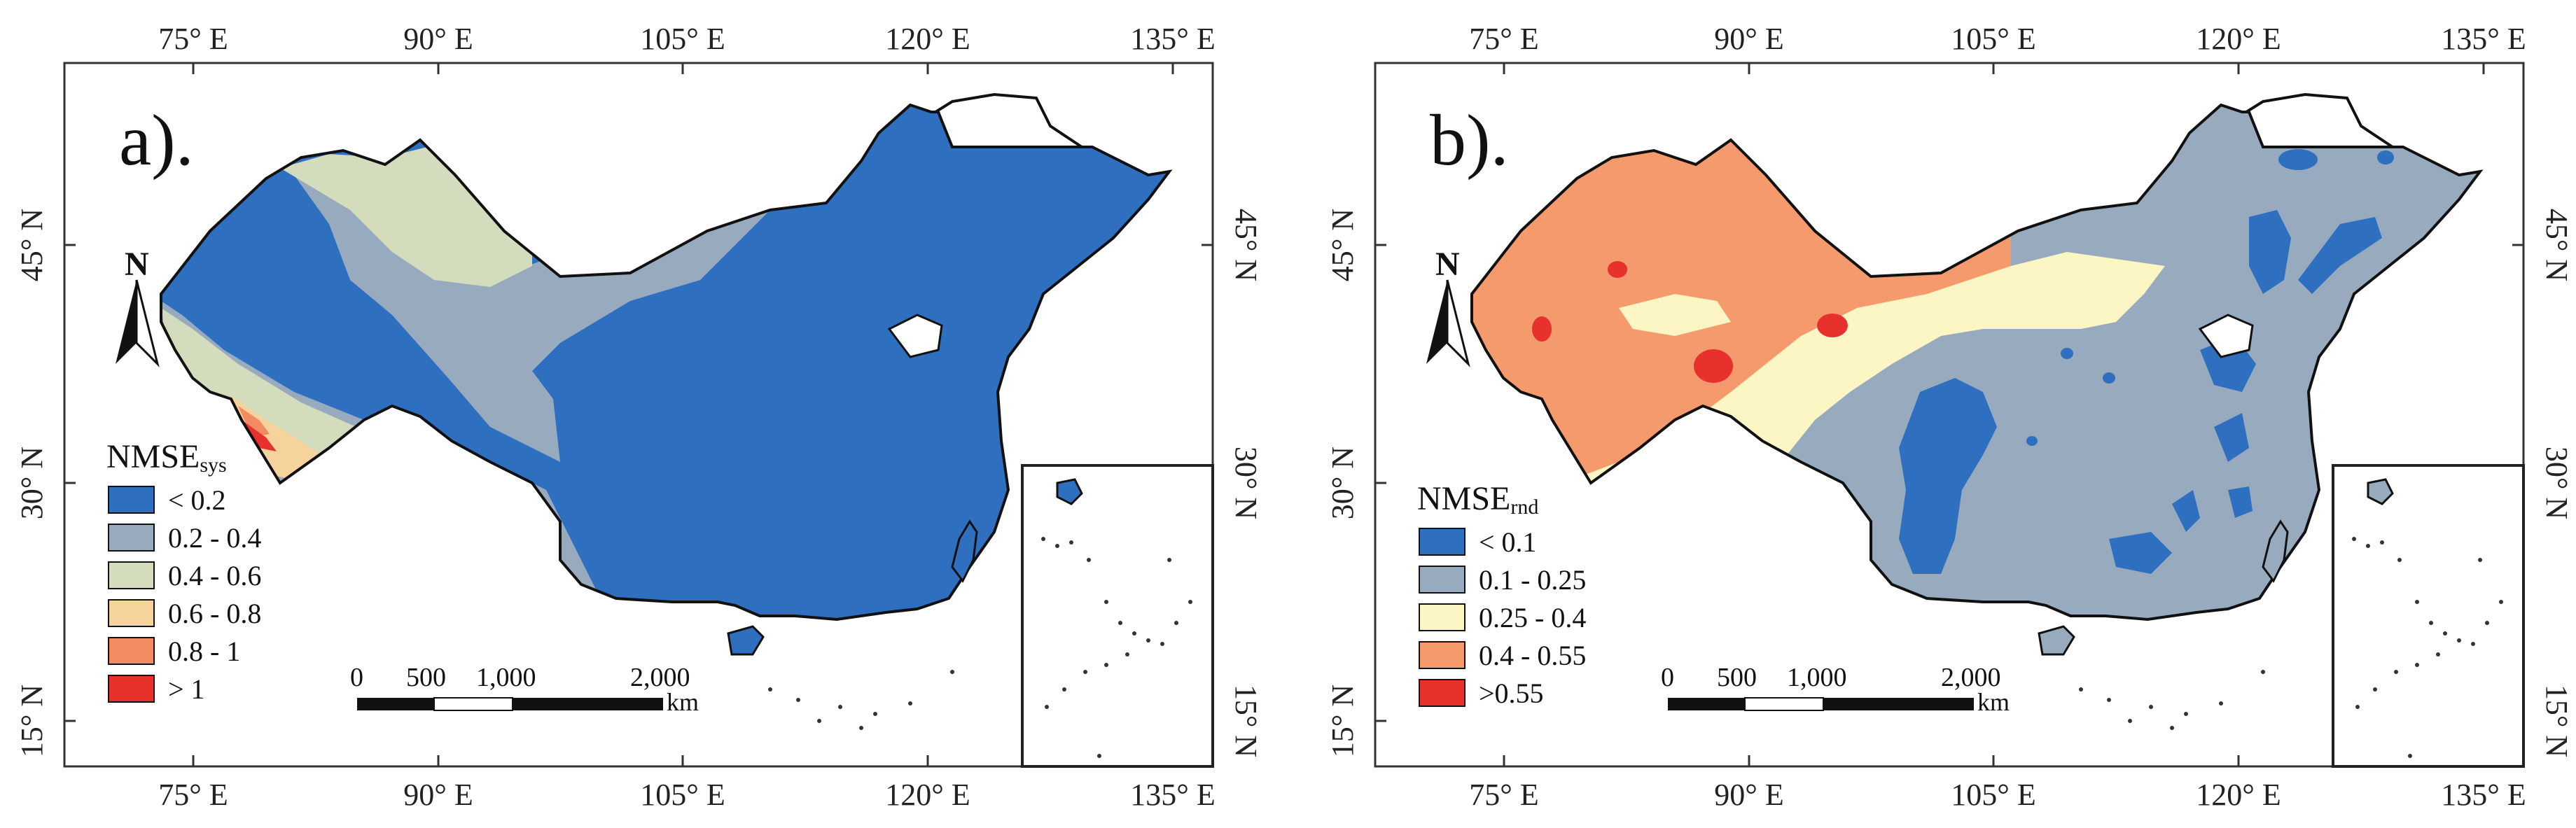  Describe the element at coordinates (1246, 483) in the screenshot. I see `lat-tick-a-right-2: 30° N` at that location.